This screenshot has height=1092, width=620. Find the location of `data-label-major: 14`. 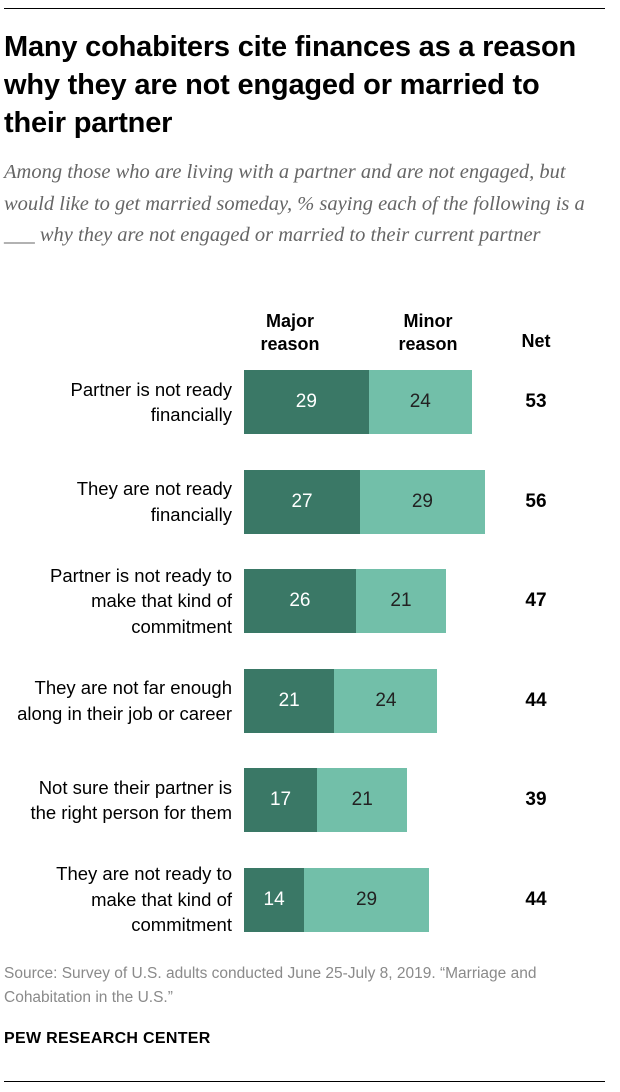

data-label-major: 14 is located at coordinates (274, 899).